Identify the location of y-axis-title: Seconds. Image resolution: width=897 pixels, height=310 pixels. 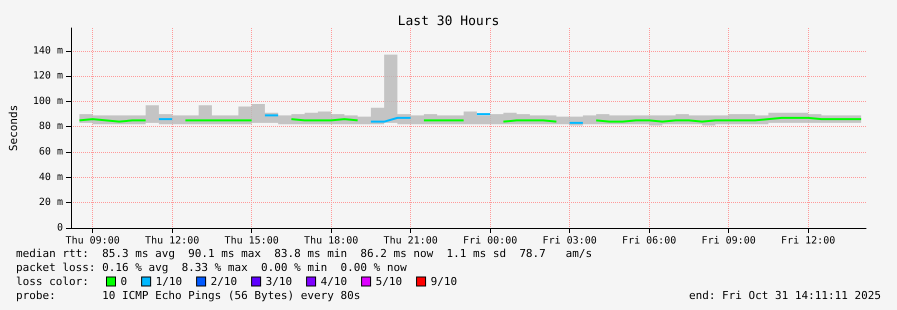
(13, 128).